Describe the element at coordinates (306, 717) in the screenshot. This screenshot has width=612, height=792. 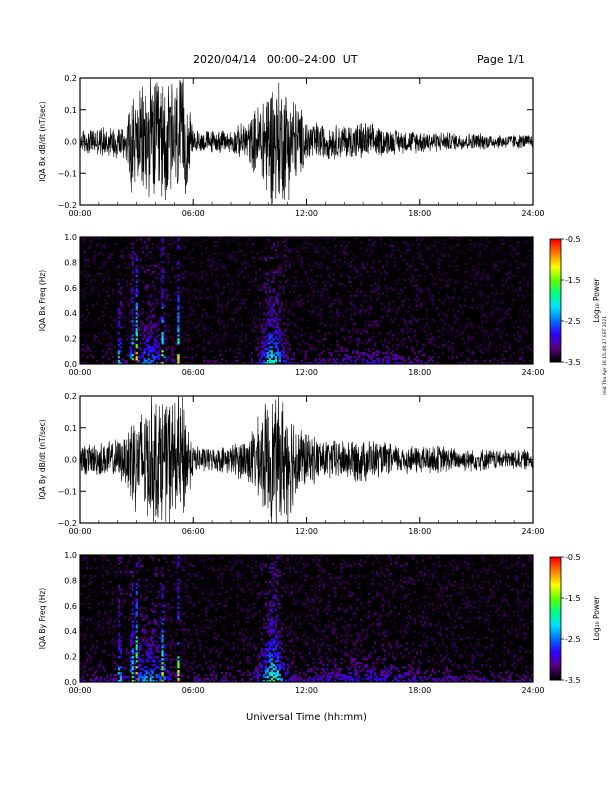
I see `x-axis-label: Universal Time (hh:mm)` at that location.